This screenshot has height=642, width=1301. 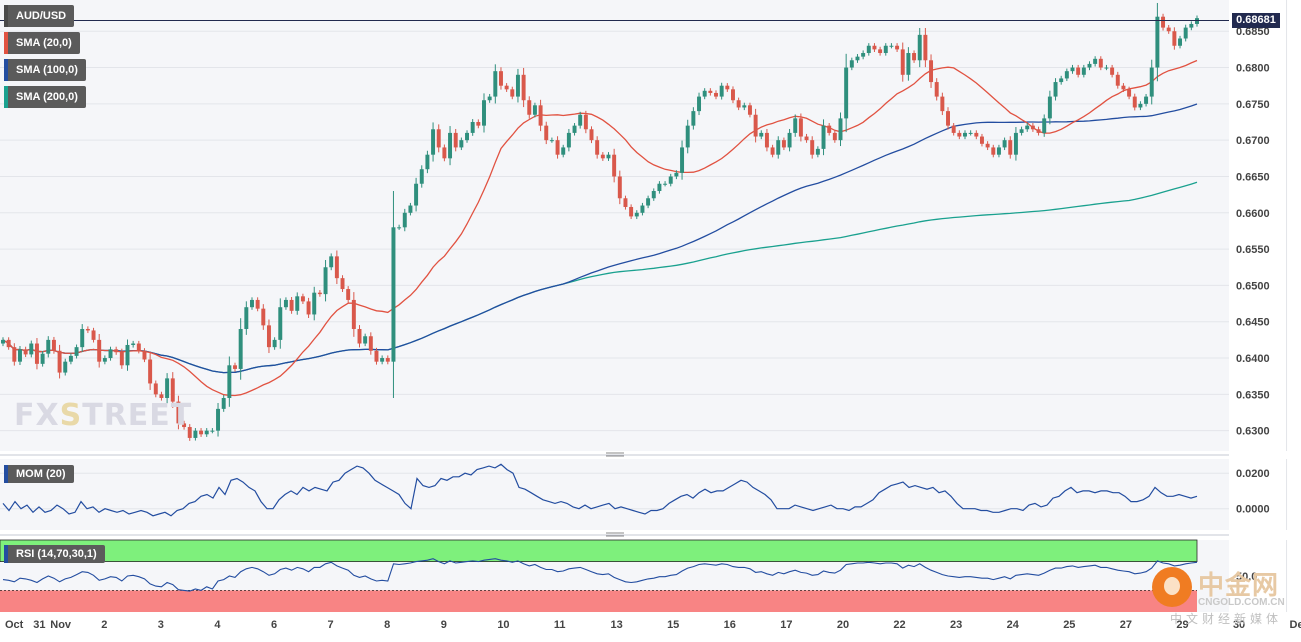 I want to click on cngold-watermark: 中金网 CNGOLD.COM.CN 中文财经新媒体, so click(x=1225, y=601).